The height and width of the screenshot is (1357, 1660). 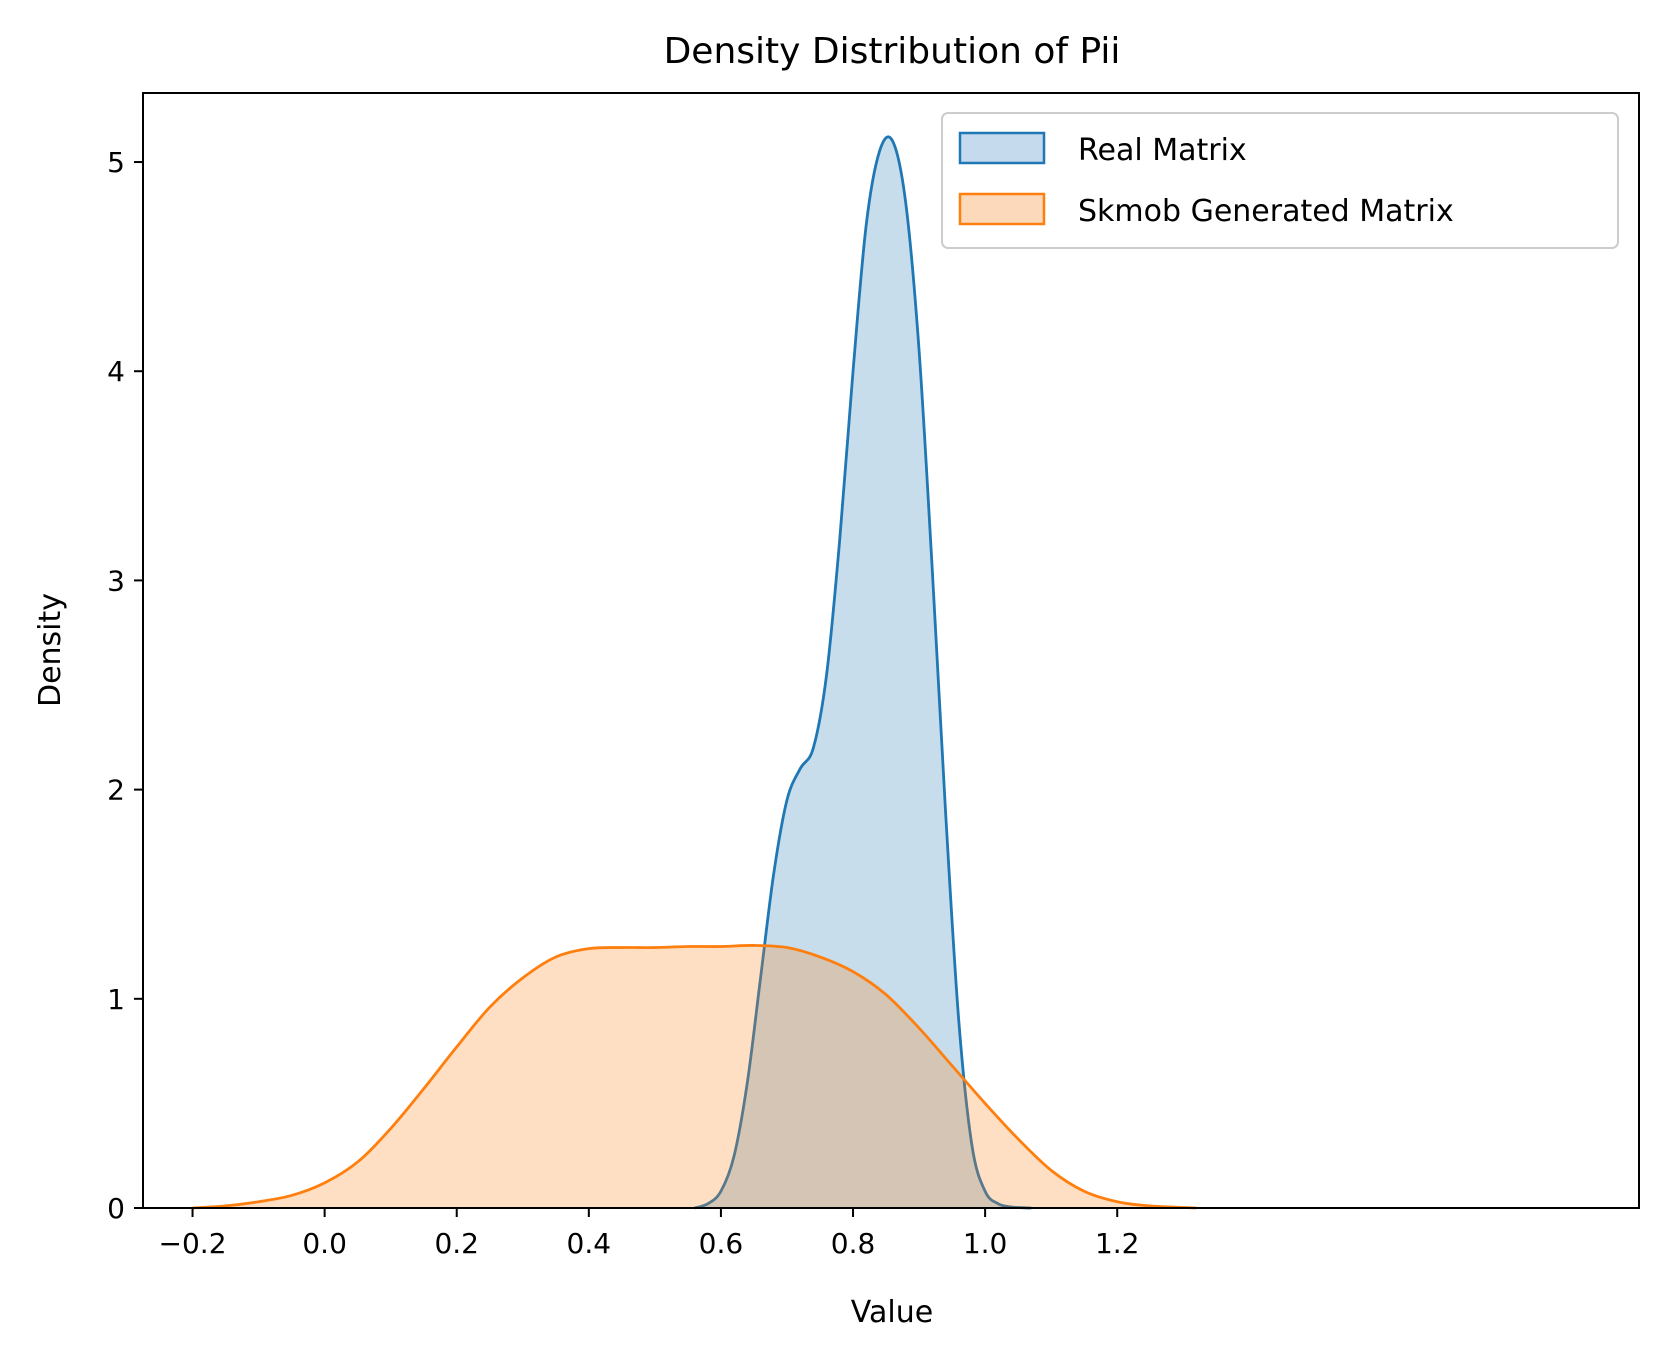 What do you see at coordinates (649, 1234) in the screenshot?
I see `x-axis-ticks: −0.2 0.0 0.2 0.4 0.6 0.8 1.0 1.2` at bounding box center [649, 1234].